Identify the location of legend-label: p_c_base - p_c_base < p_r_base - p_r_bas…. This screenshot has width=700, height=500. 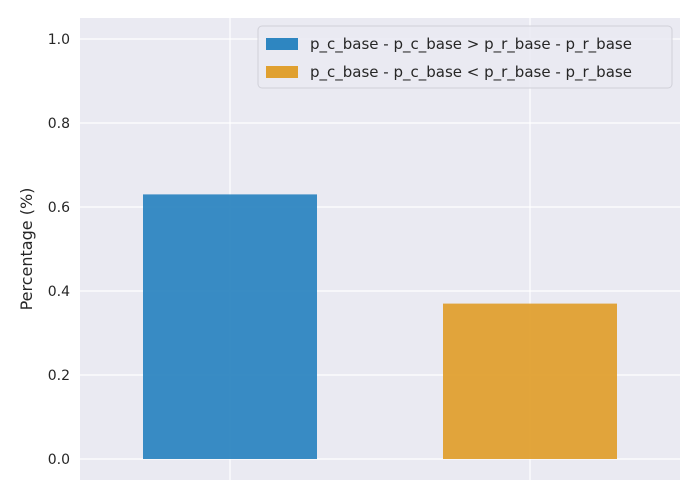
(471, 72).